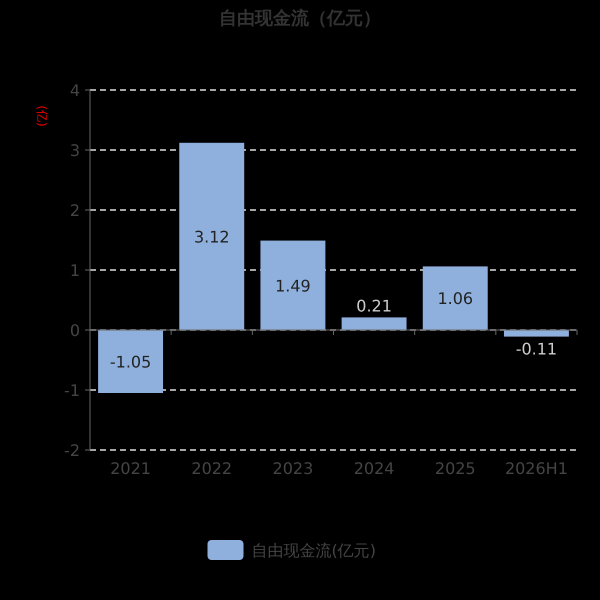 This screenshot has width=600, height=600. What do you see at coordinates (537, 349) in the screenshot?
I see `data-label: -0.11` at bounding box center [537, 349].